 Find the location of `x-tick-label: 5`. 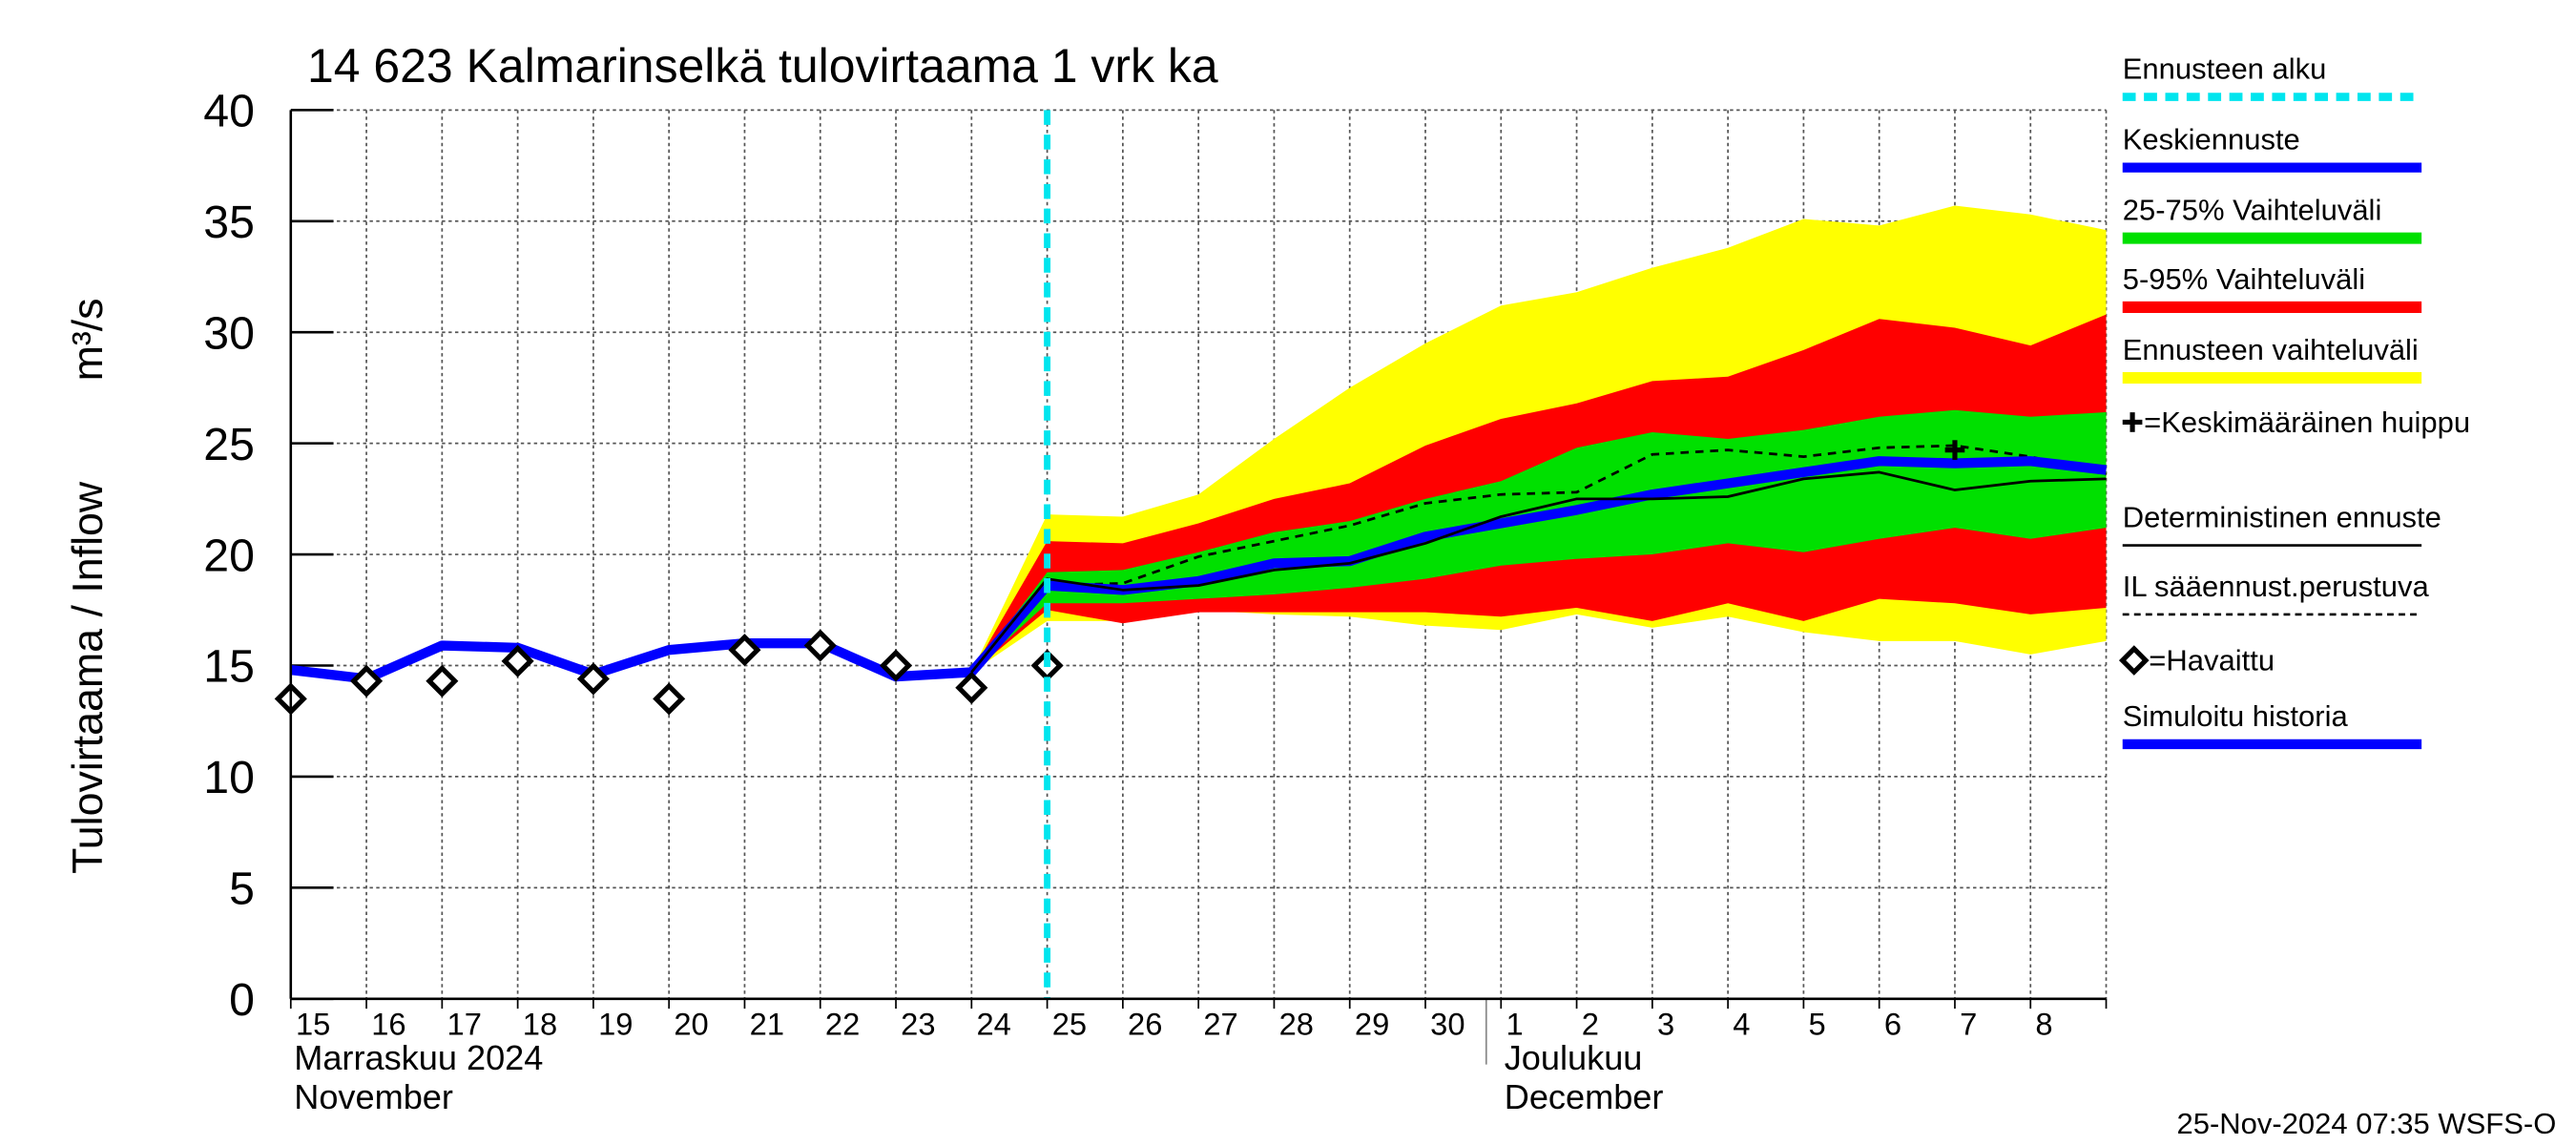

x-tick-label: 5 is located at coordinates (1817, 1025).